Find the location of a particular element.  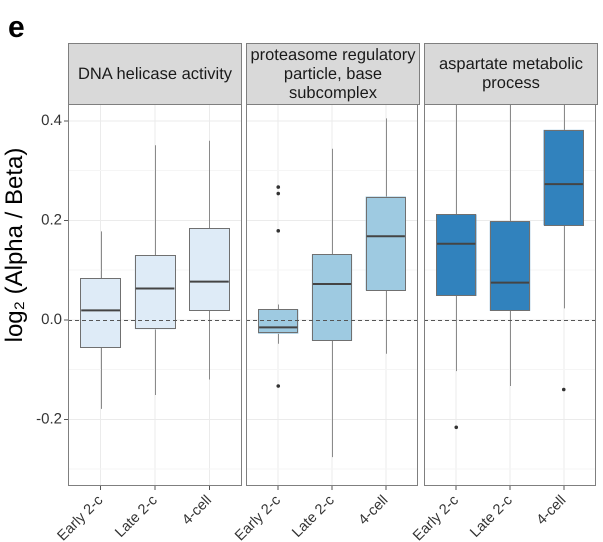

panel-header: proteasome regulatory particle, base subcomplex is located at coordinates (333, 74).